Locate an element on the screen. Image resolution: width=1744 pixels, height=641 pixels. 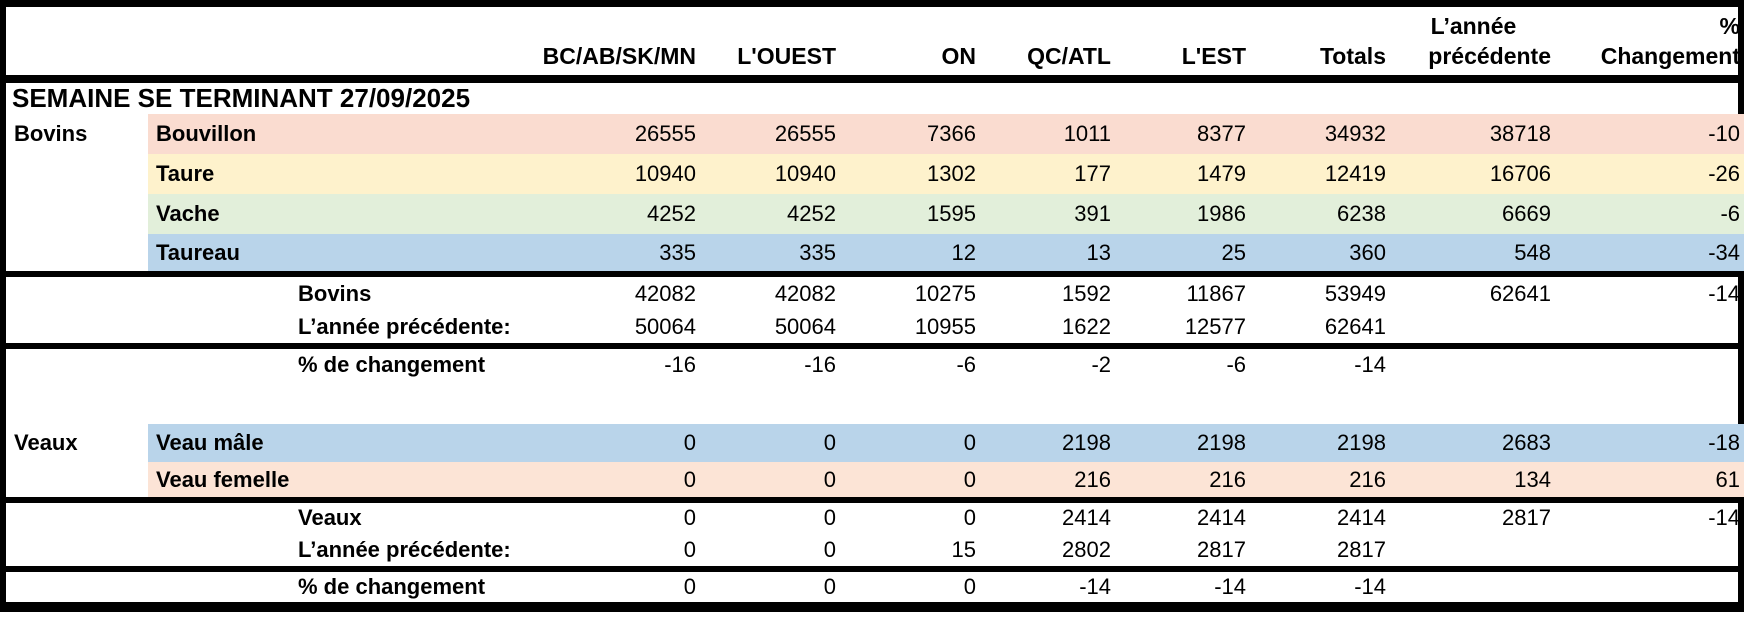
data-cell: 38718 is located at coordinates (1520, 133).